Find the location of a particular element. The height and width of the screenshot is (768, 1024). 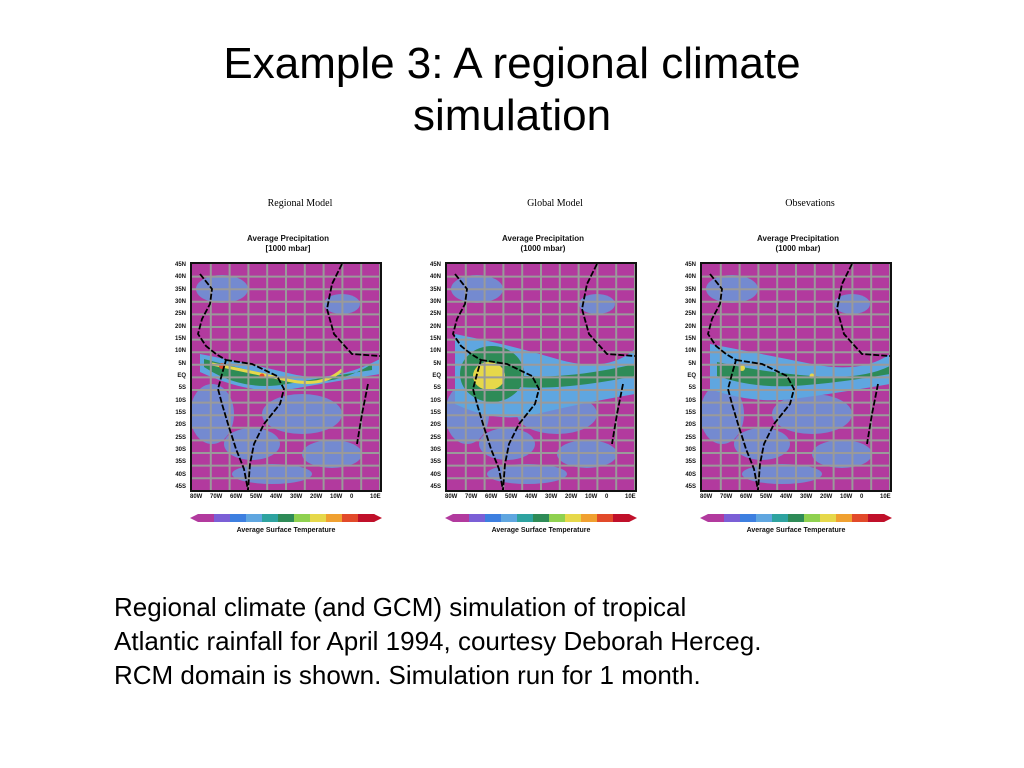

latitude-tick-label: 45N is located at coordinates (690, 265).